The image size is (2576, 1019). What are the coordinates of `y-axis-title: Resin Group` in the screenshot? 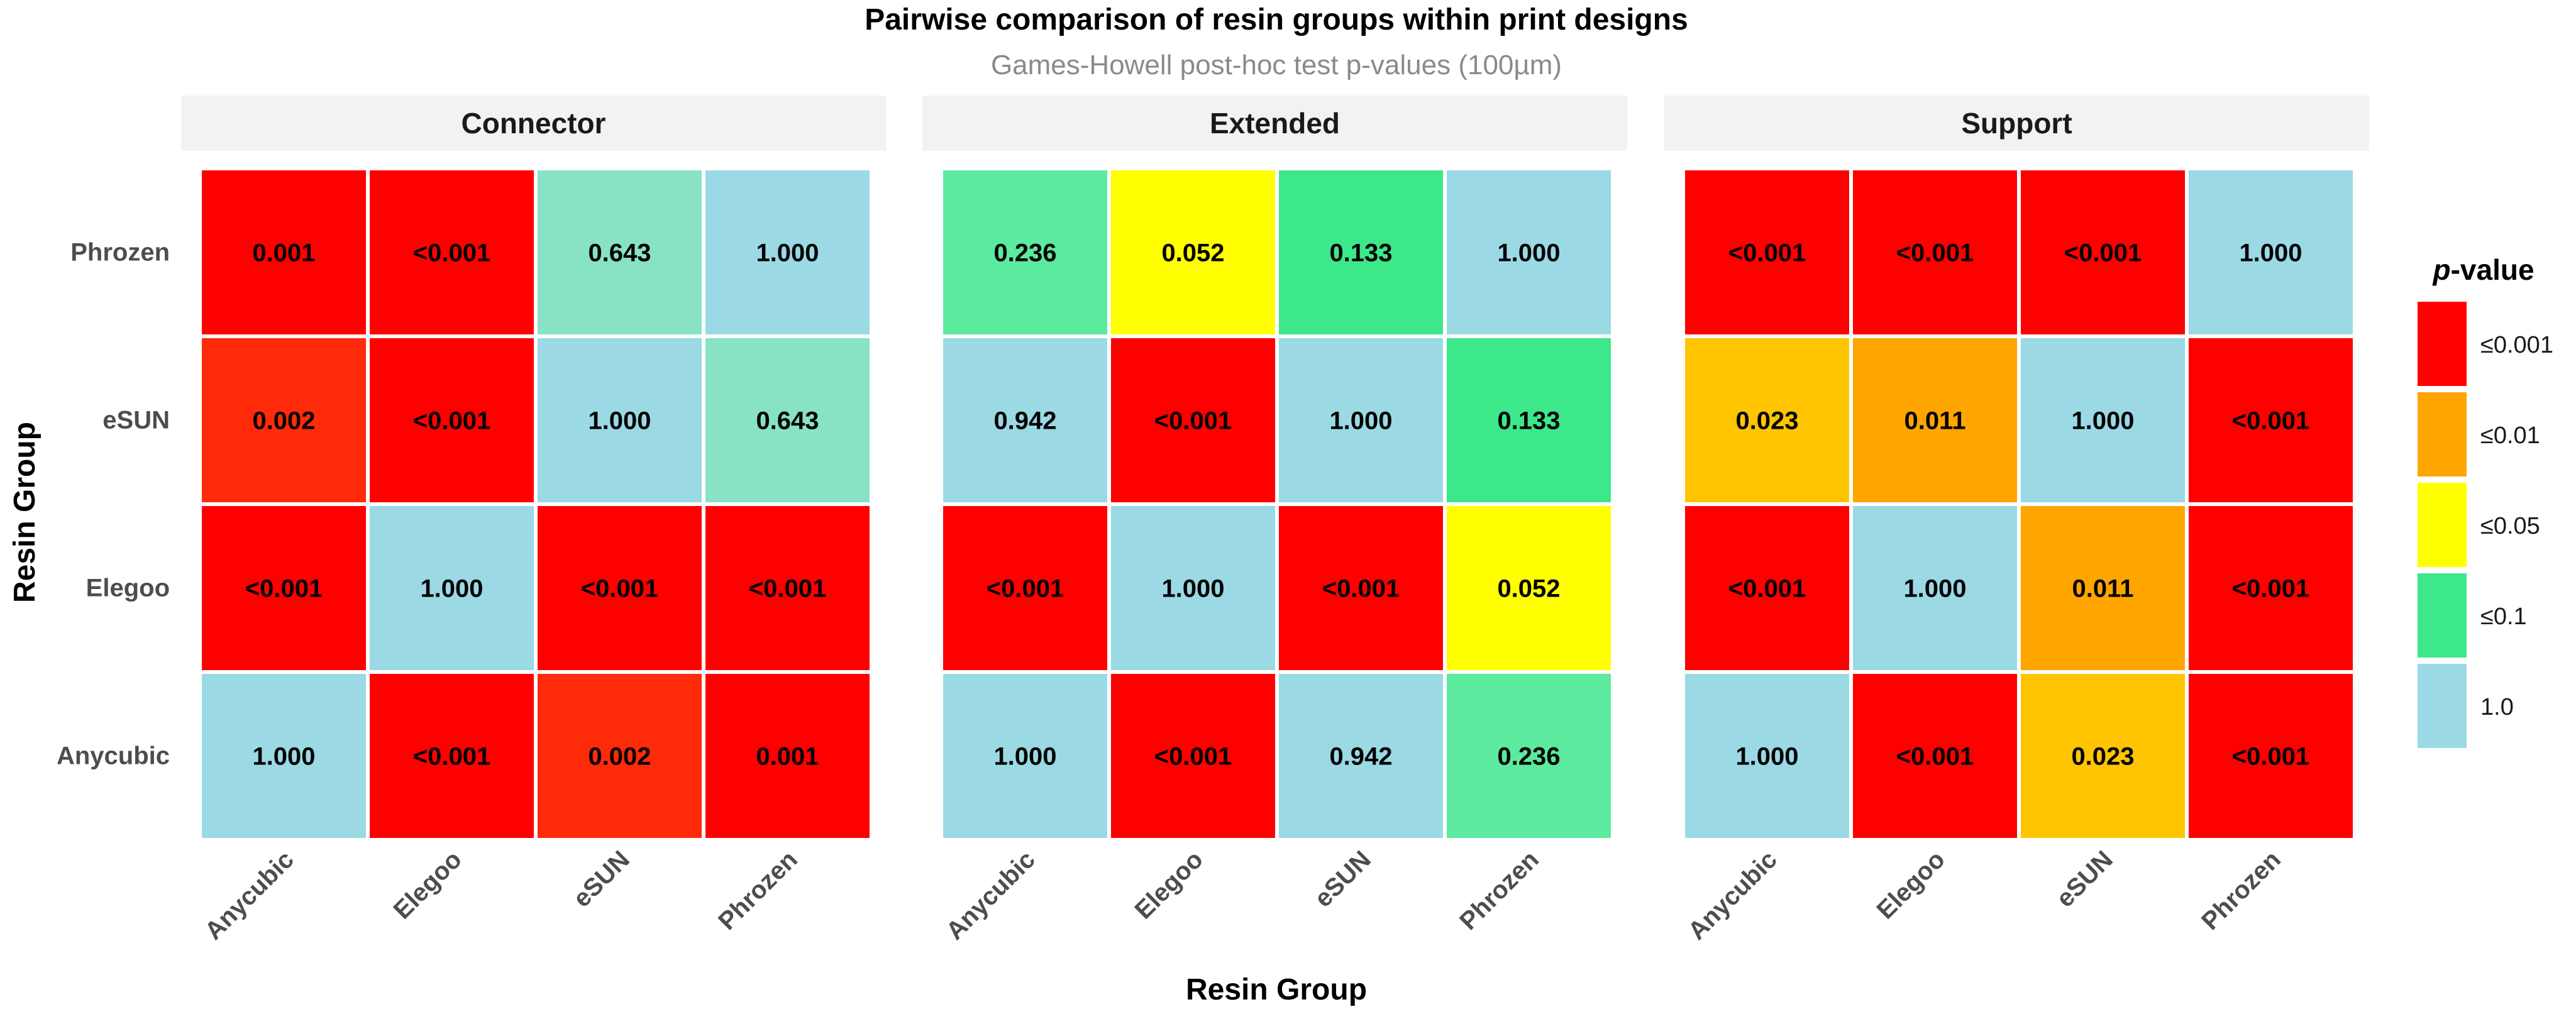 It's located at (24, 512).